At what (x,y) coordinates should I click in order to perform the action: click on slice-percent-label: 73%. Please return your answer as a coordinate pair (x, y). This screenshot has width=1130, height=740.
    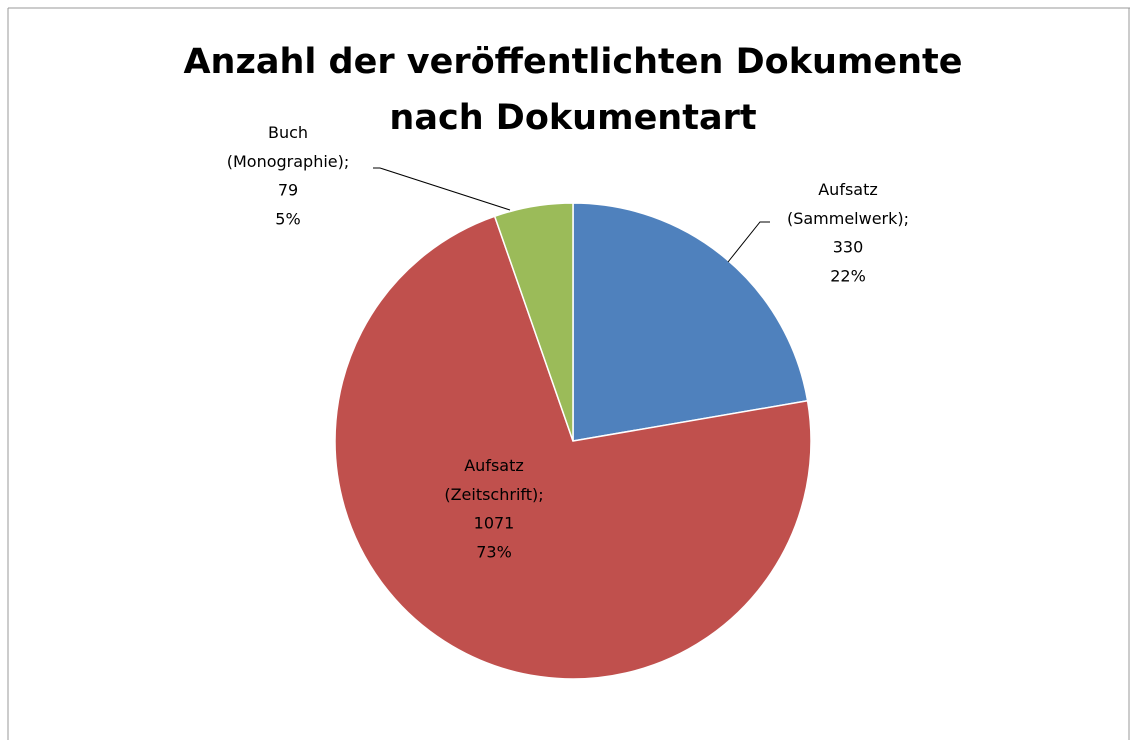
    Looking at the image, I should click on (494, 552).